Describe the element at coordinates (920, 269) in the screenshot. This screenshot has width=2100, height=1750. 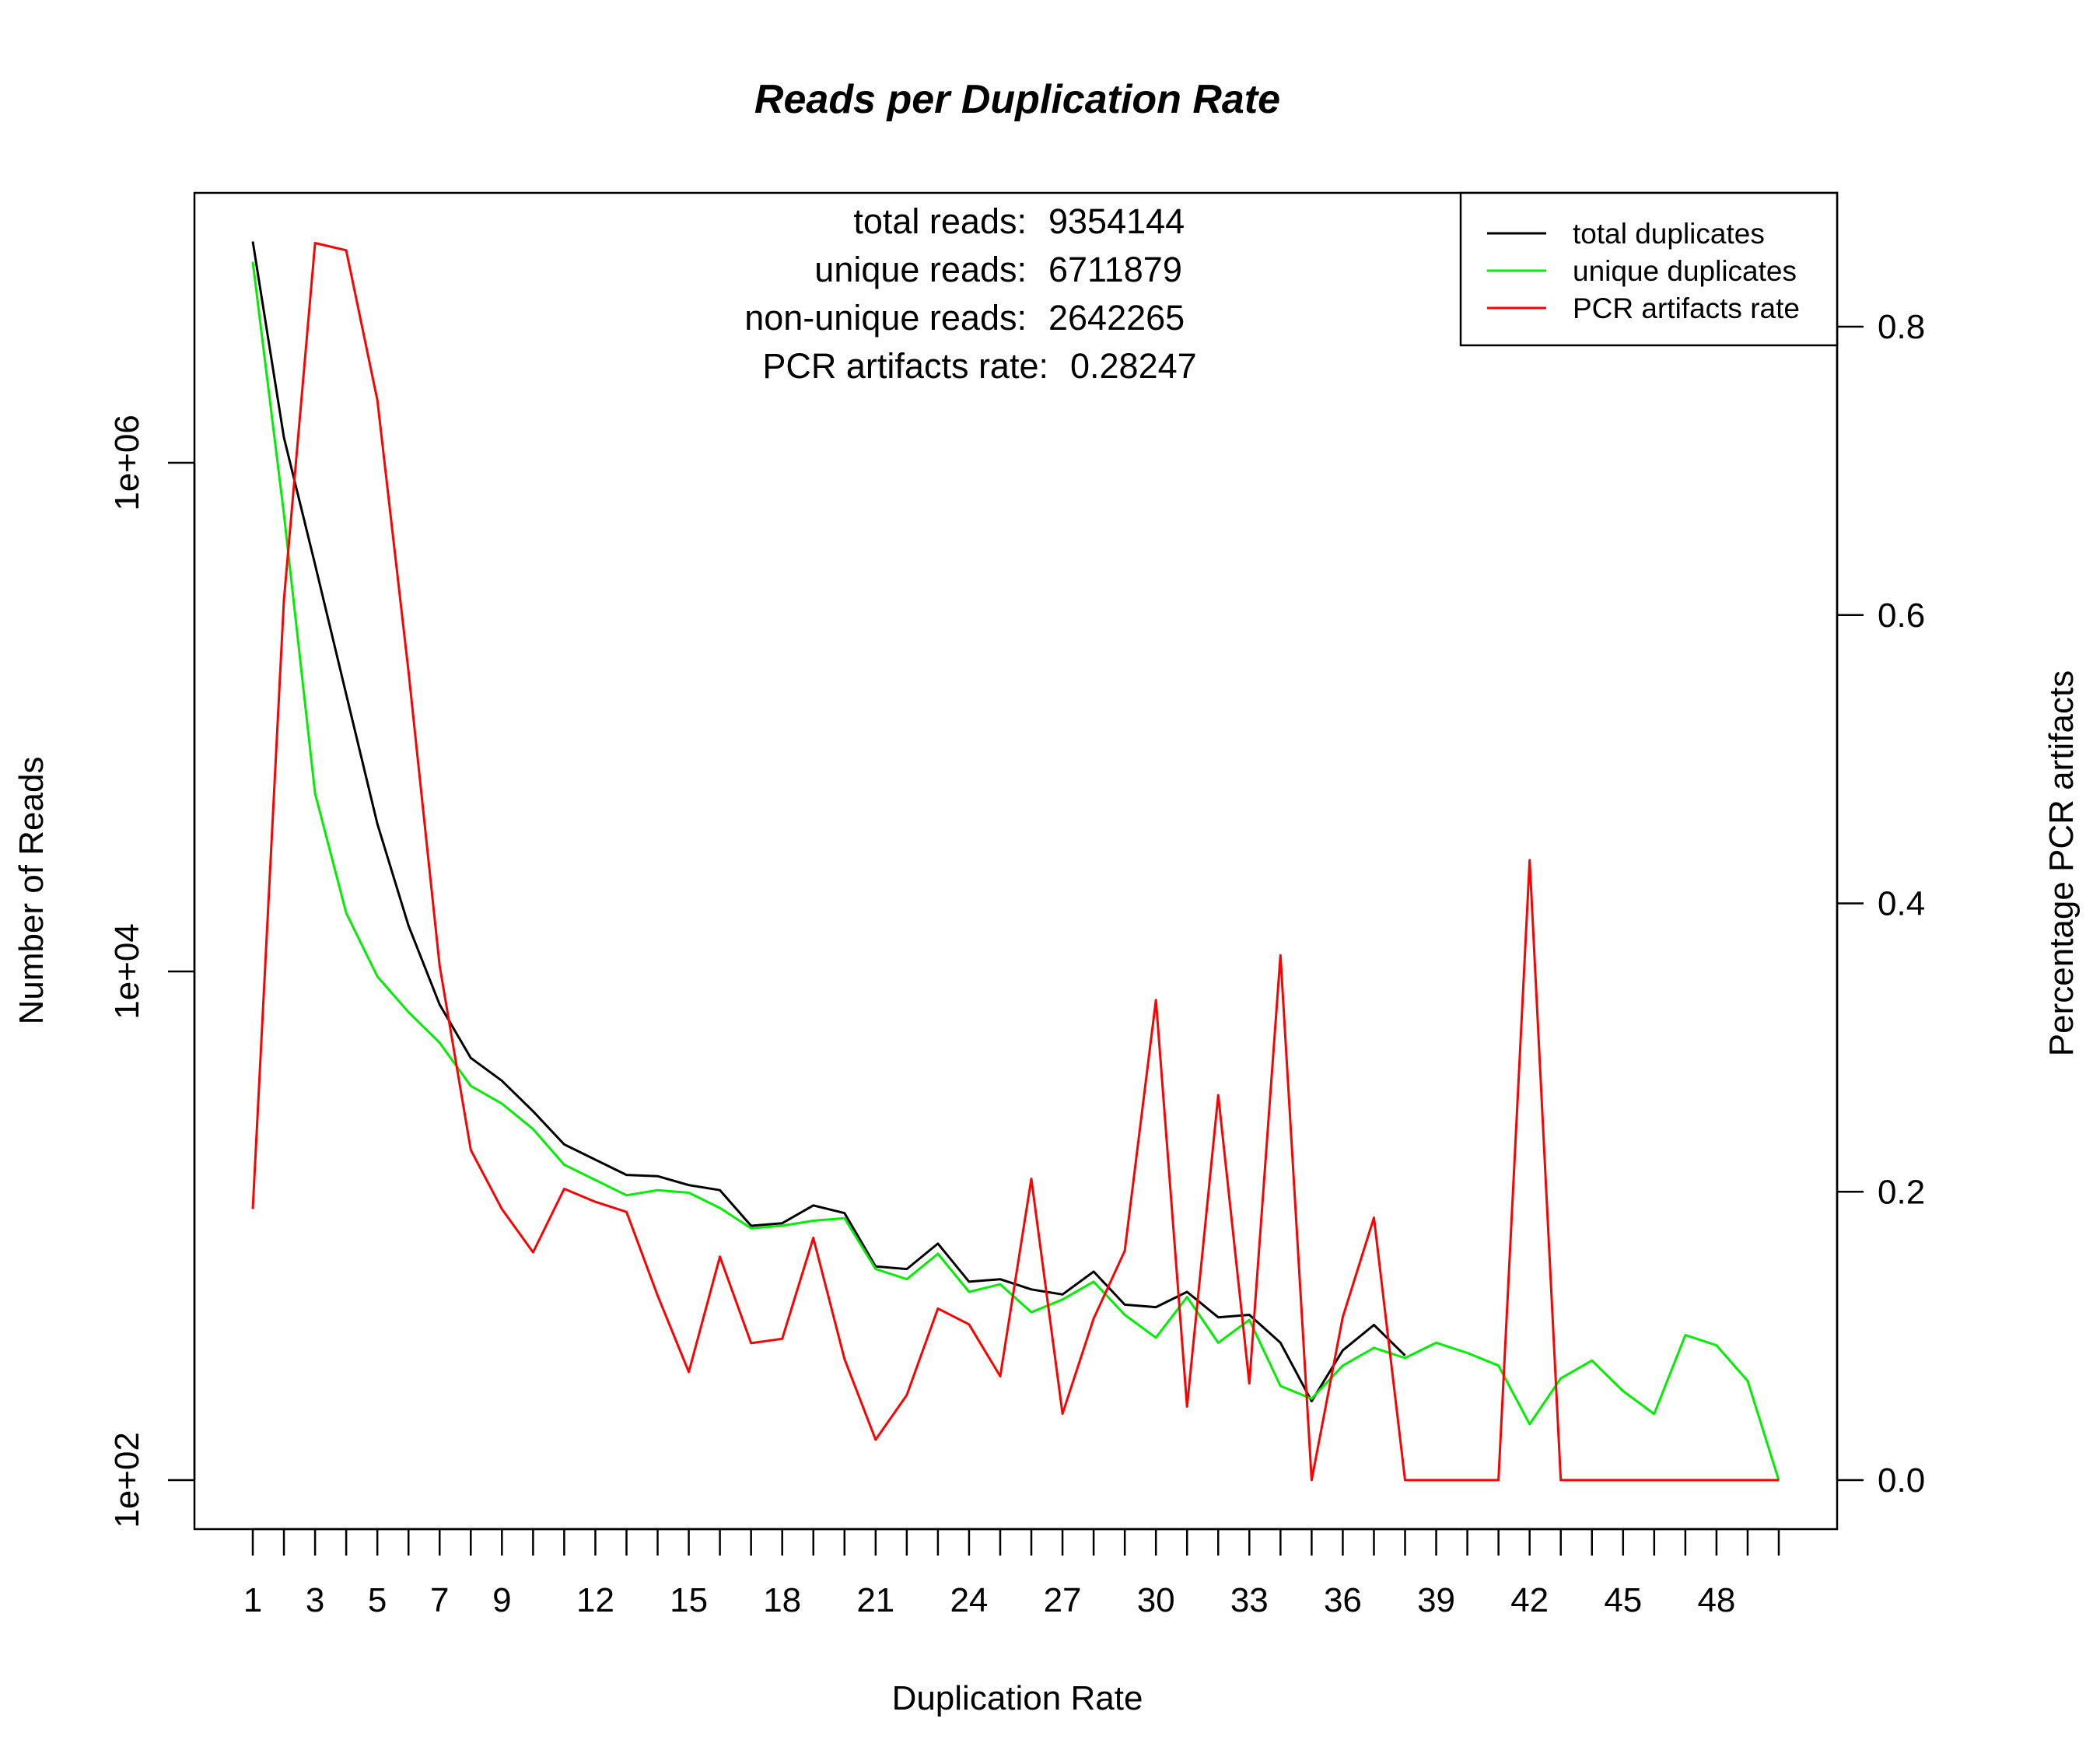
I see `annotation-label-1: unique reads:` at that location.